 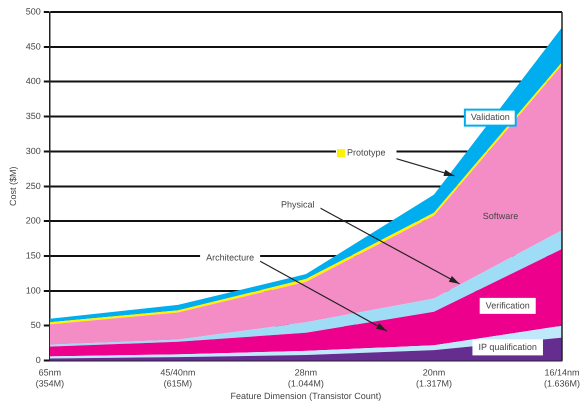 I want to click on y-tick-label: 200, so click(x=33, y=221).